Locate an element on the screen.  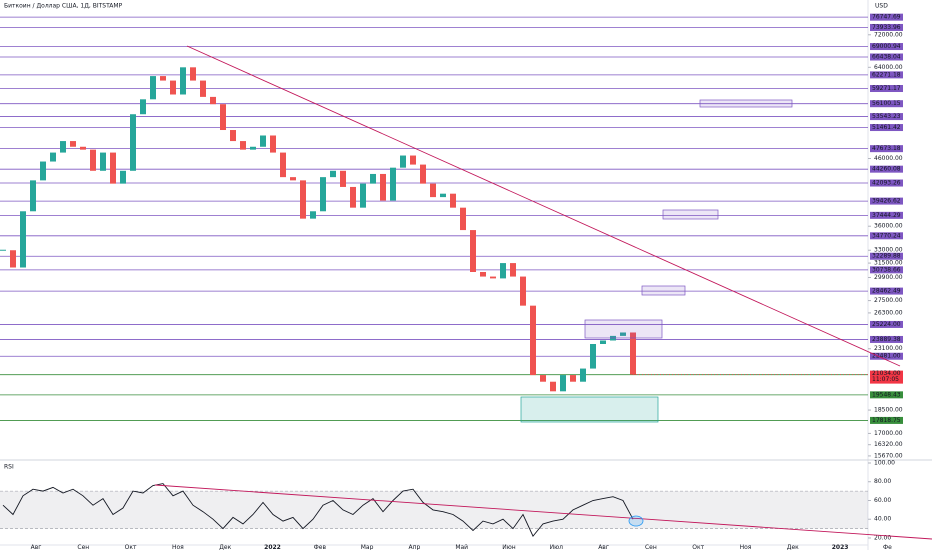
level-label: 23889.38 is located at coordinates (886, 339).